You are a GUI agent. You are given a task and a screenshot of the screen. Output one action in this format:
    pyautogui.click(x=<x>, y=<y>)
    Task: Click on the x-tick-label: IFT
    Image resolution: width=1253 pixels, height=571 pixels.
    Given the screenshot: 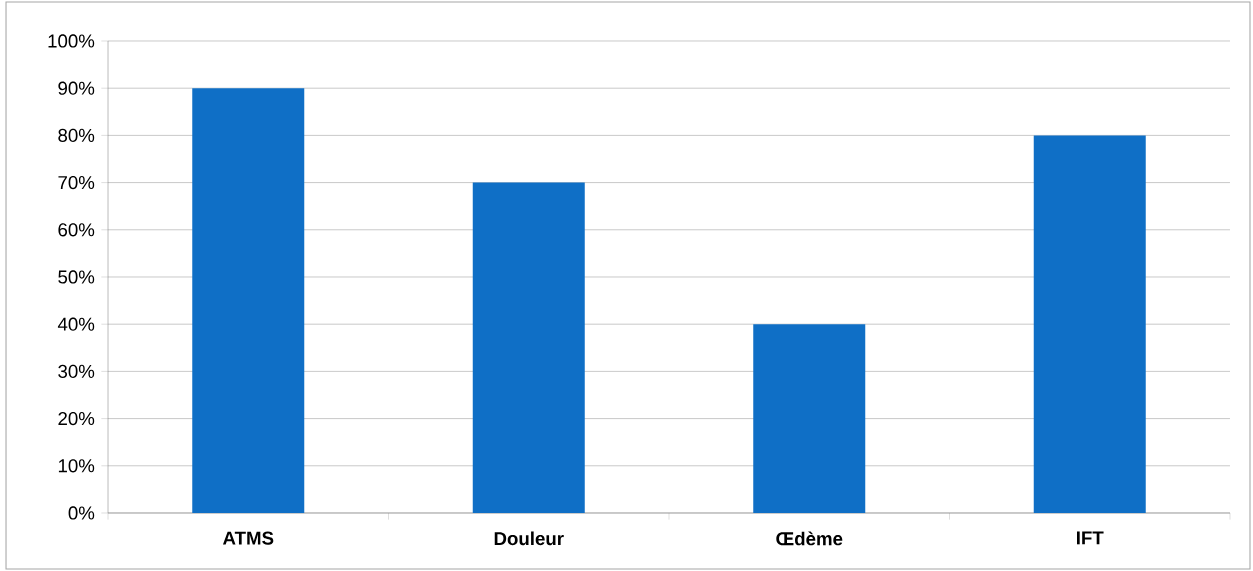 What is the action you would take?
    pyautogui.click(x=1090, y=538)
    